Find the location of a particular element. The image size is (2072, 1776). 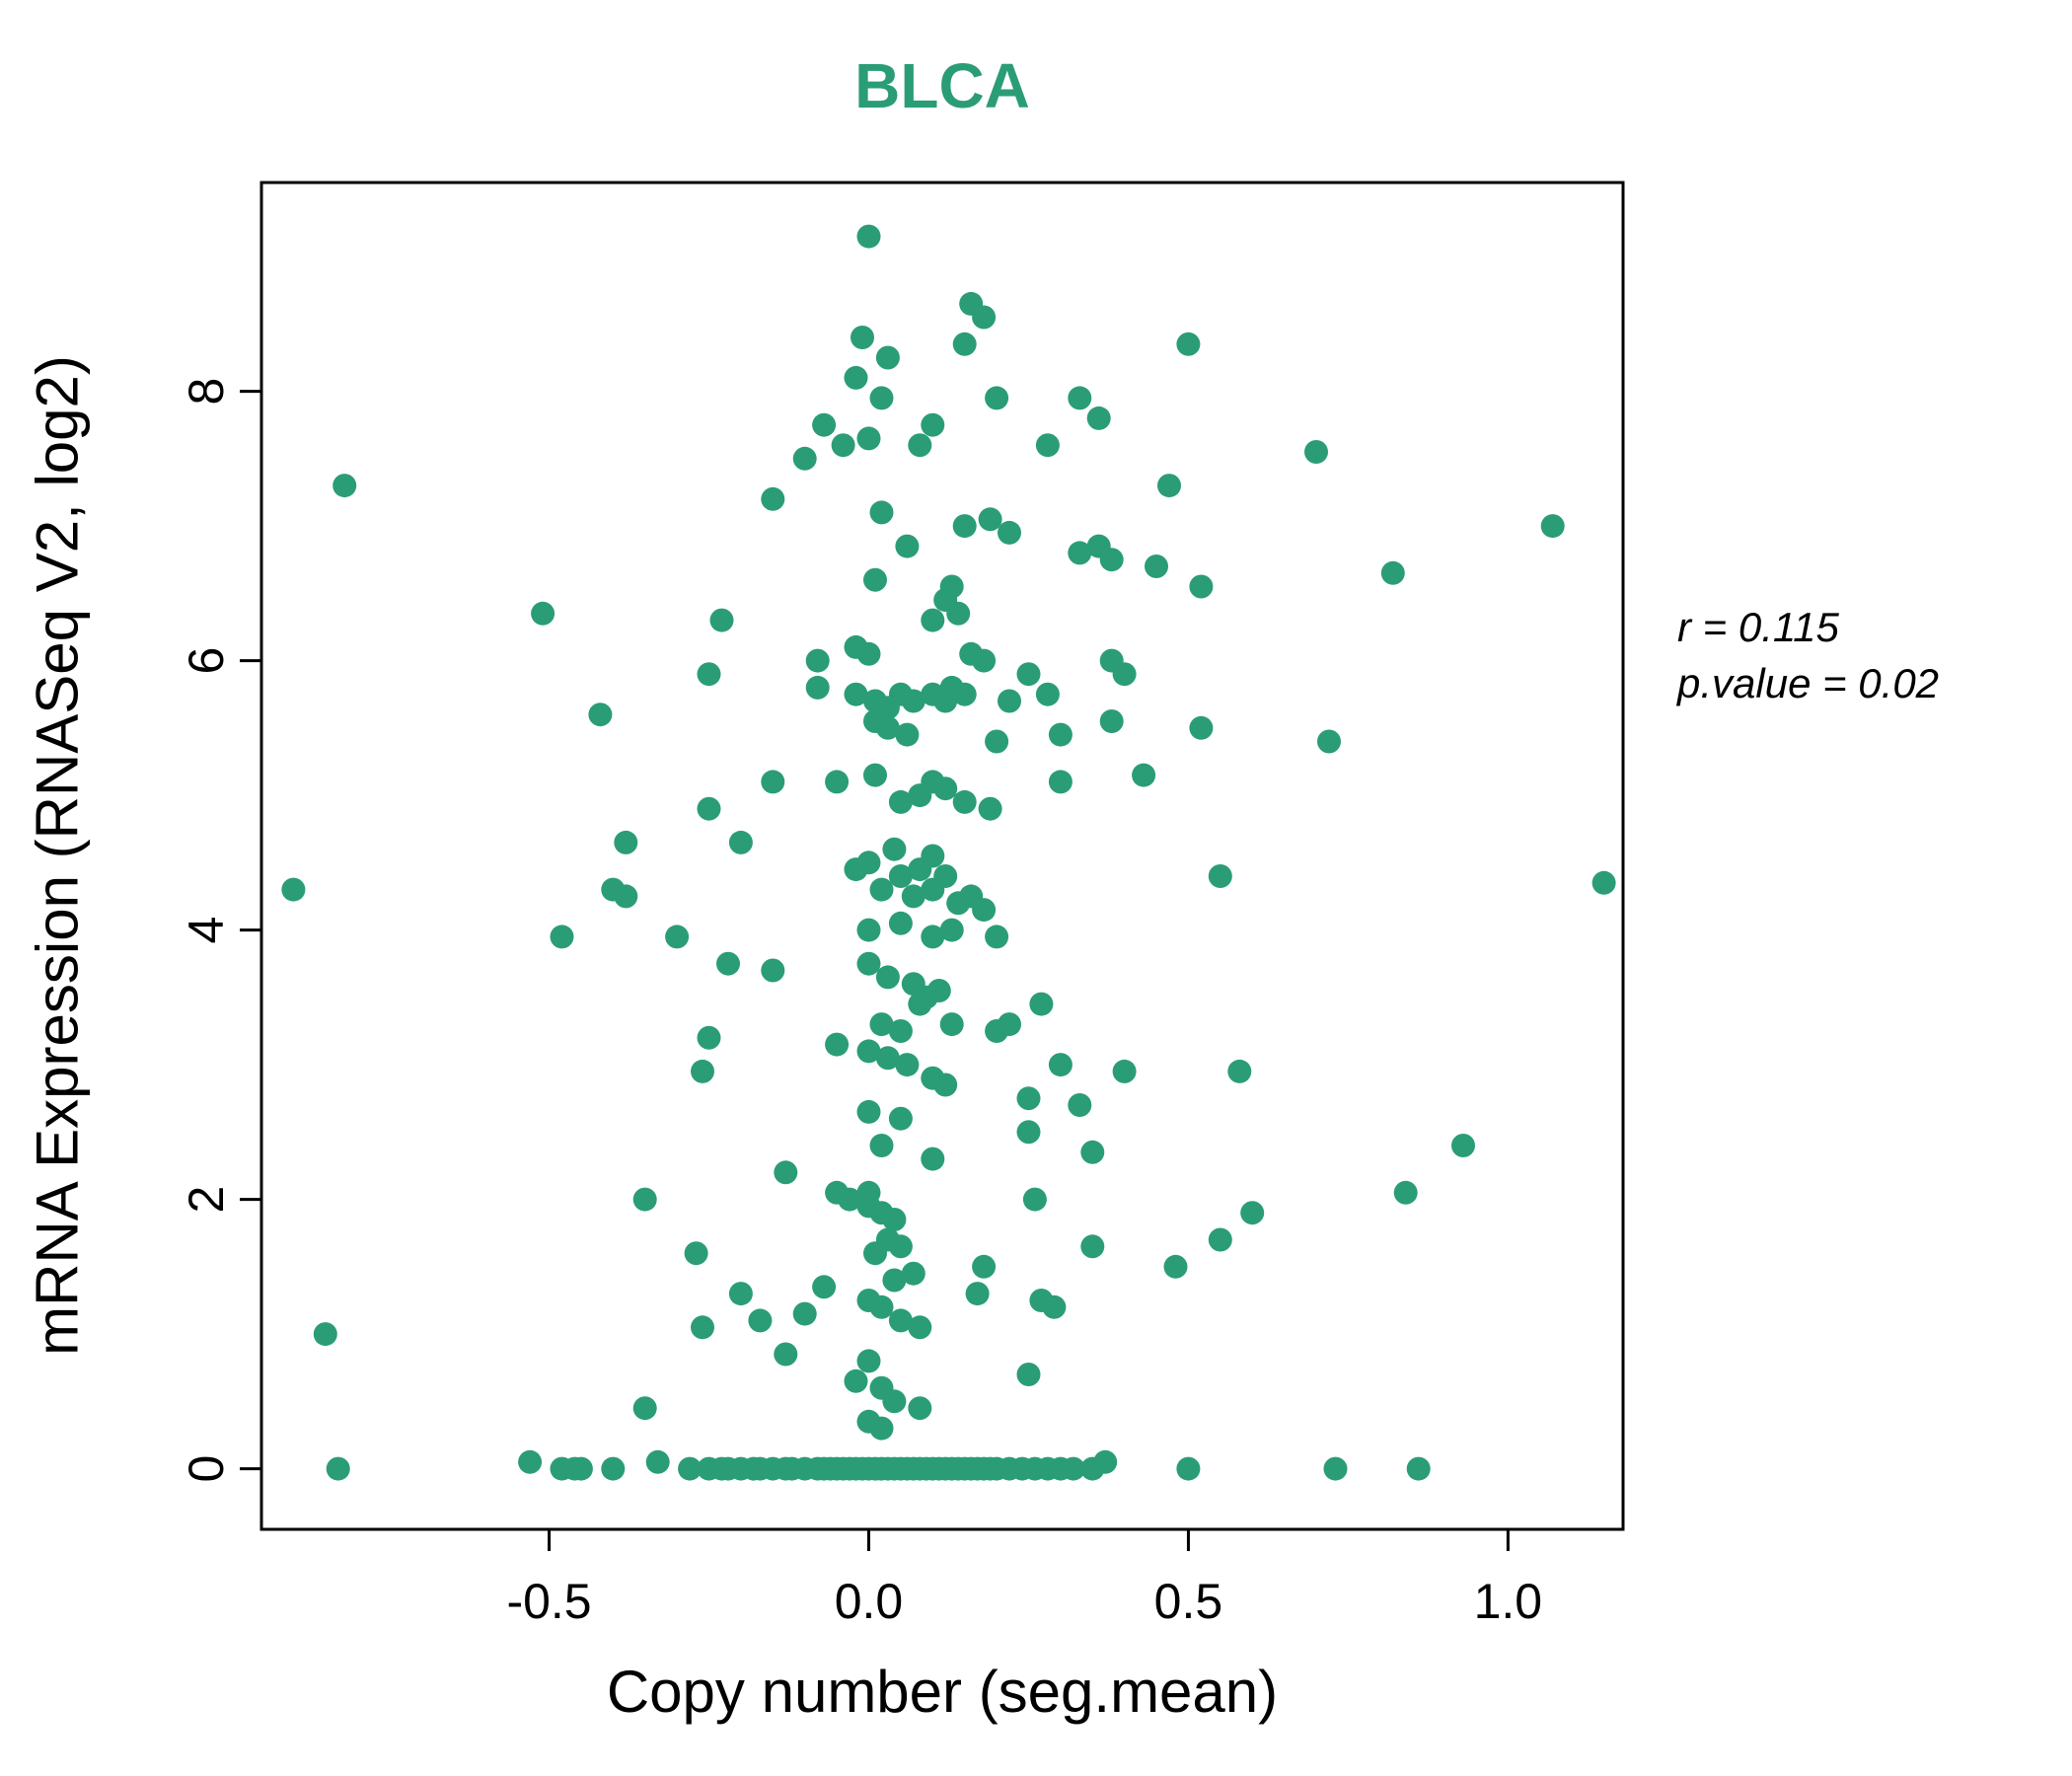

y-tick-label: 2 is located at coordinates (206, 1200).